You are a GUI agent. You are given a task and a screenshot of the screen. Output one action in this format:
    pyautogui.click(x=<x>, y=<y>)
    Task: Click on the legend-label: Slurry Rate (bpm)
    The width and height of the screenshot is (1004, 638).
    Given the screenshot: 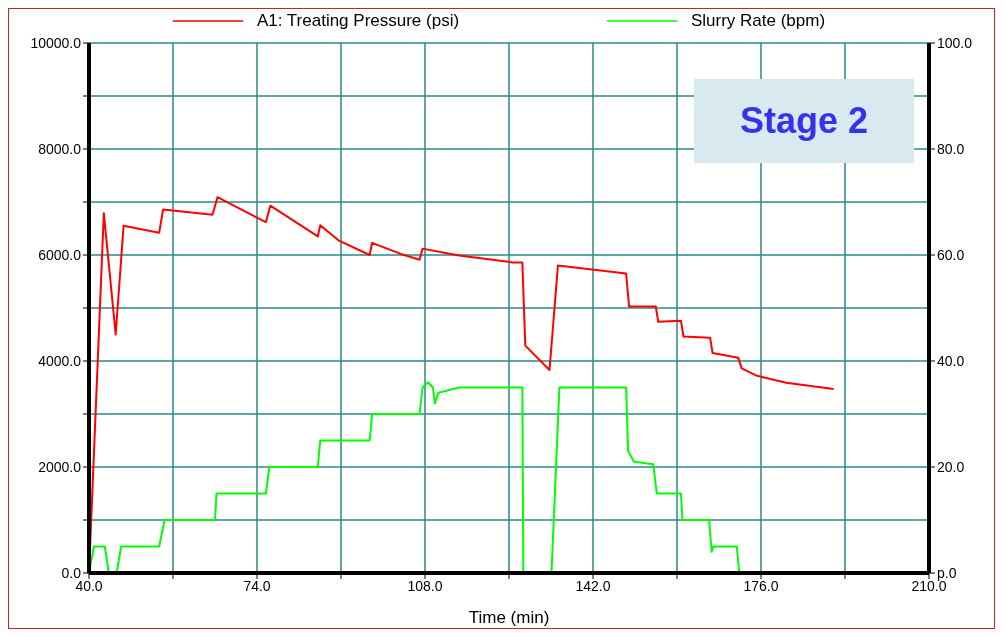 What is the action you would take?
    pyautogui.click(x=758, y=21)
    